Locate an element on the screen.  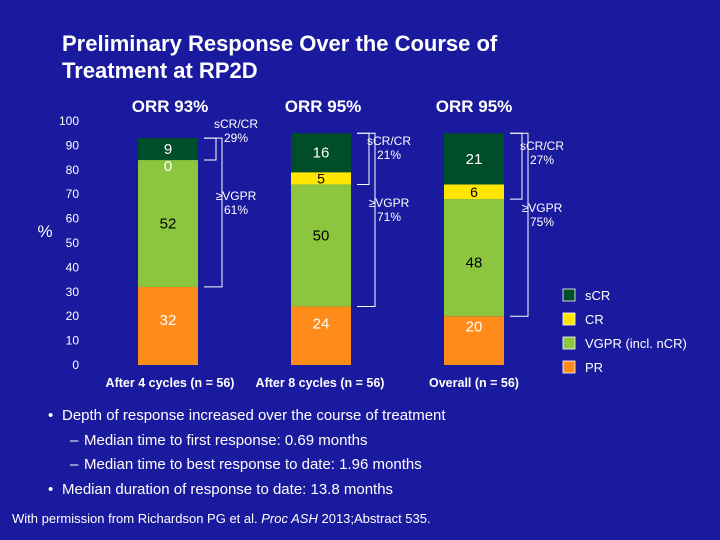
y-tick-label: 30 is located at coordinates (73, 292).